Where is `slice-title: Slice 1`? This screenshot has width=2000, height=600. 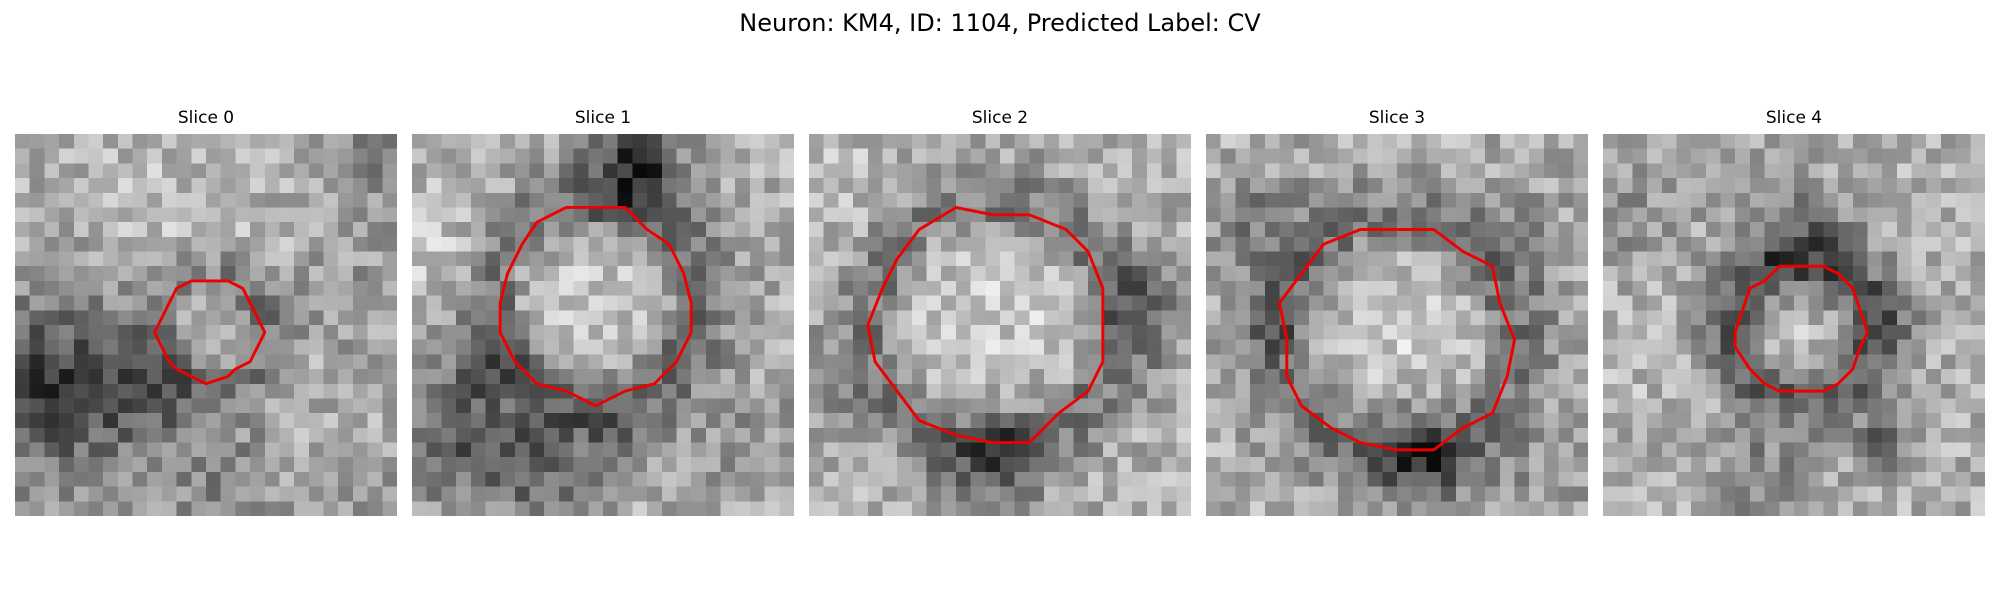 slice-title: Slice 1 is located at coordinates (603, 118).